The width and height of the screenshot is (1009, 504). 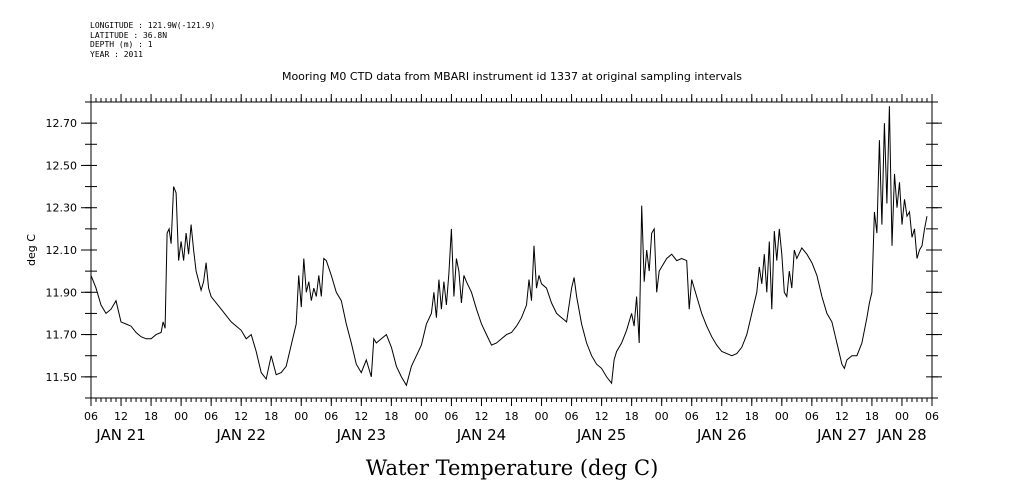 What do you see at coordinates (116, 54) in the screenshot?
I see `year-text: YEAR : 2011` at bounding box center [116, 54].